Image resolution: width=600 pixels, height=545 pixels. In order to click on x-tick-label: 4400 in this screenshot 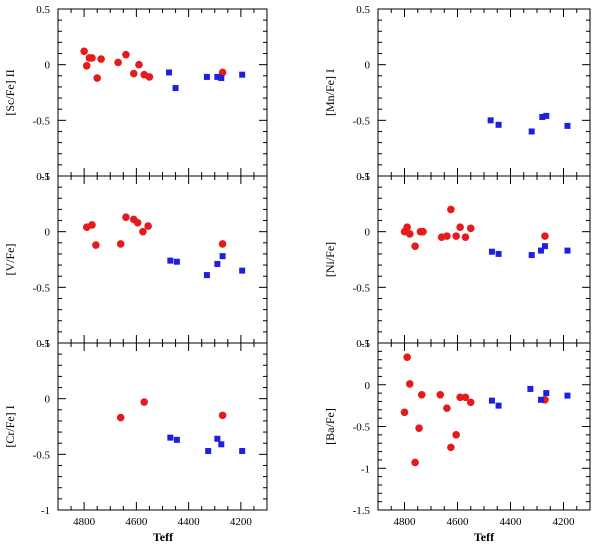, I will do `click(189, 522)`.